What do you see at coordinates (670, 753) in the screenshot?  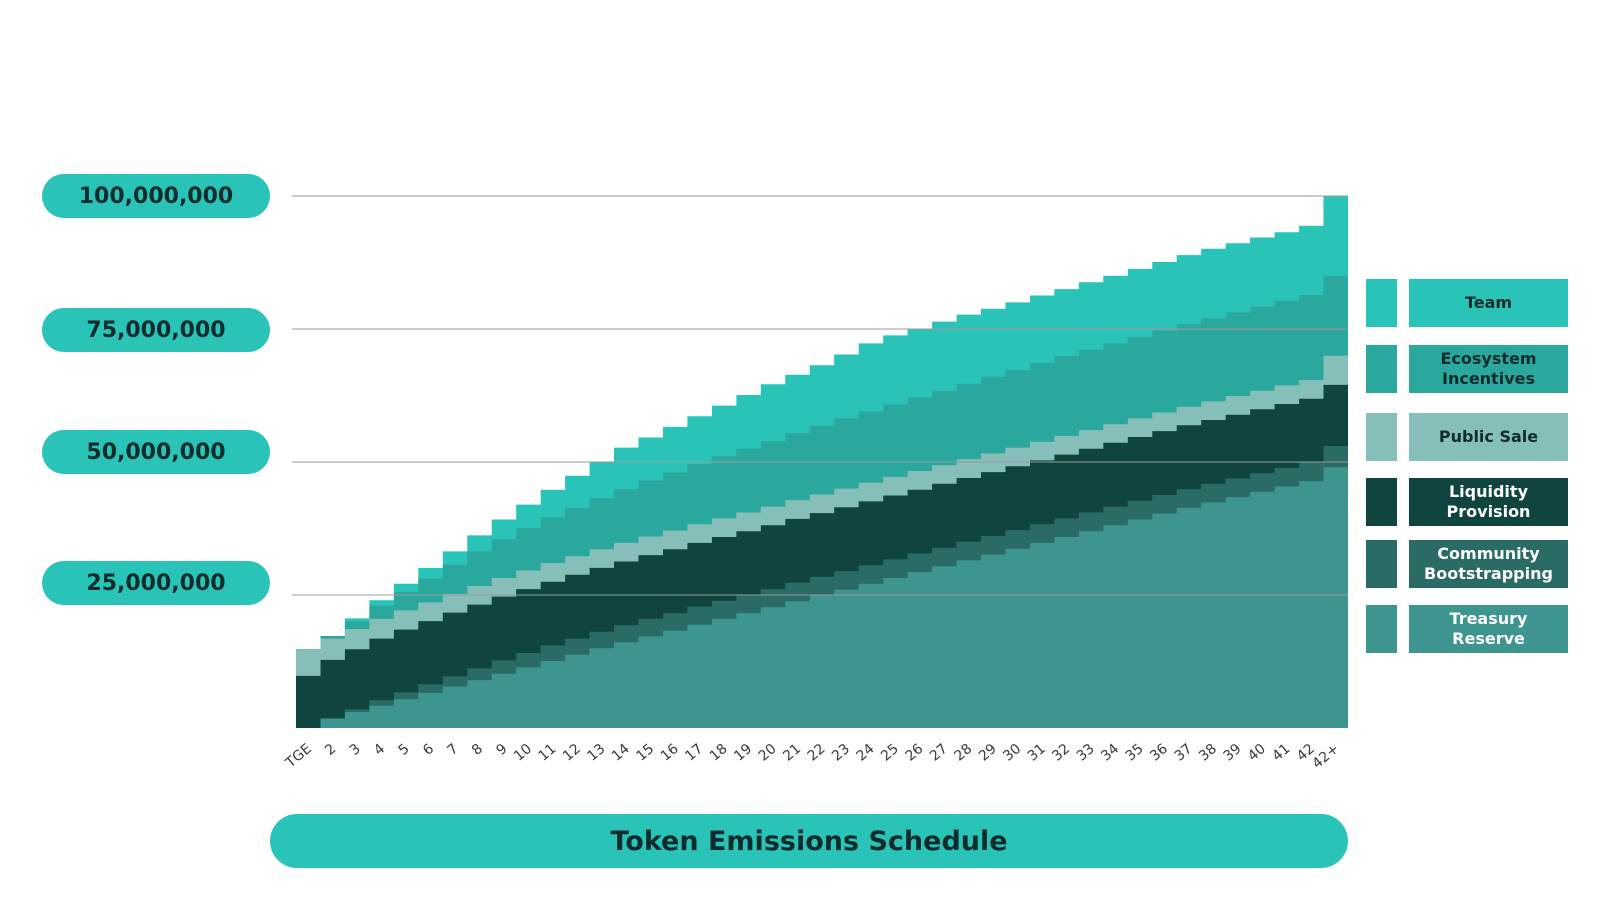 I see `x-tick-label: 16` at bounding box center [670, 753].